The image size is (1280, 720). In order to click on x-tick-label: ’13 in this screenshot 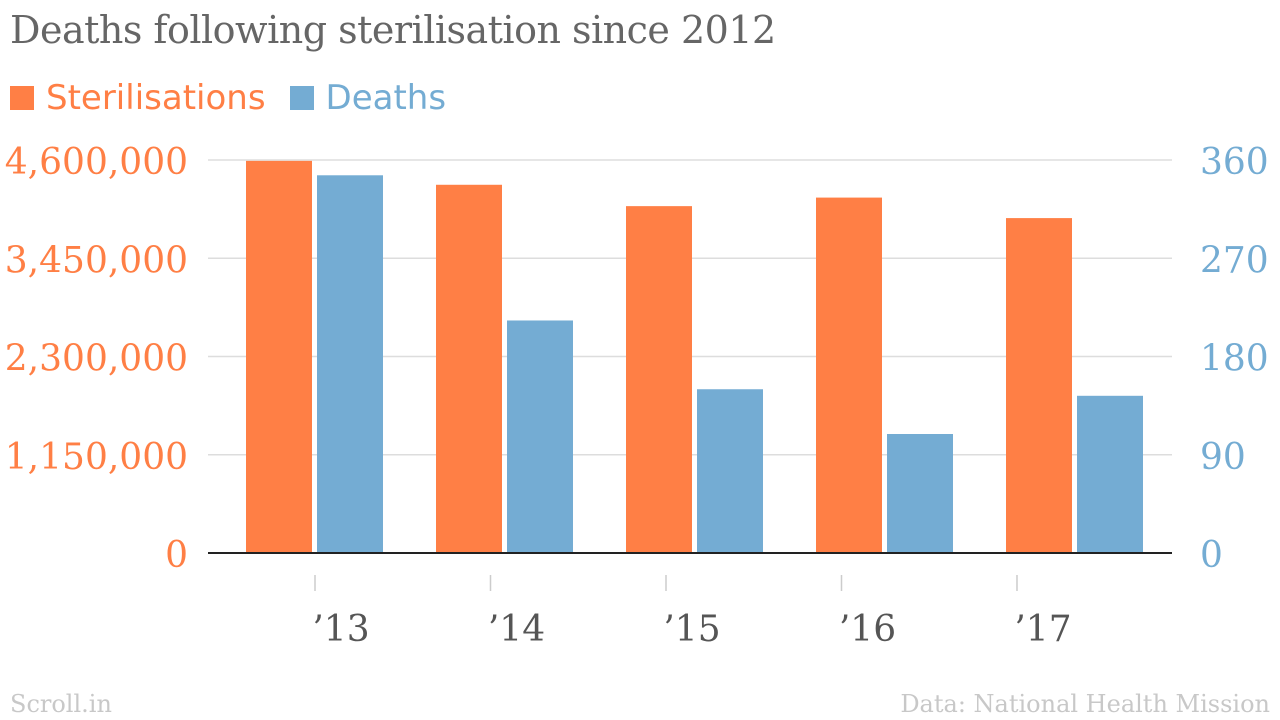, I will do `click(340, 629)`.